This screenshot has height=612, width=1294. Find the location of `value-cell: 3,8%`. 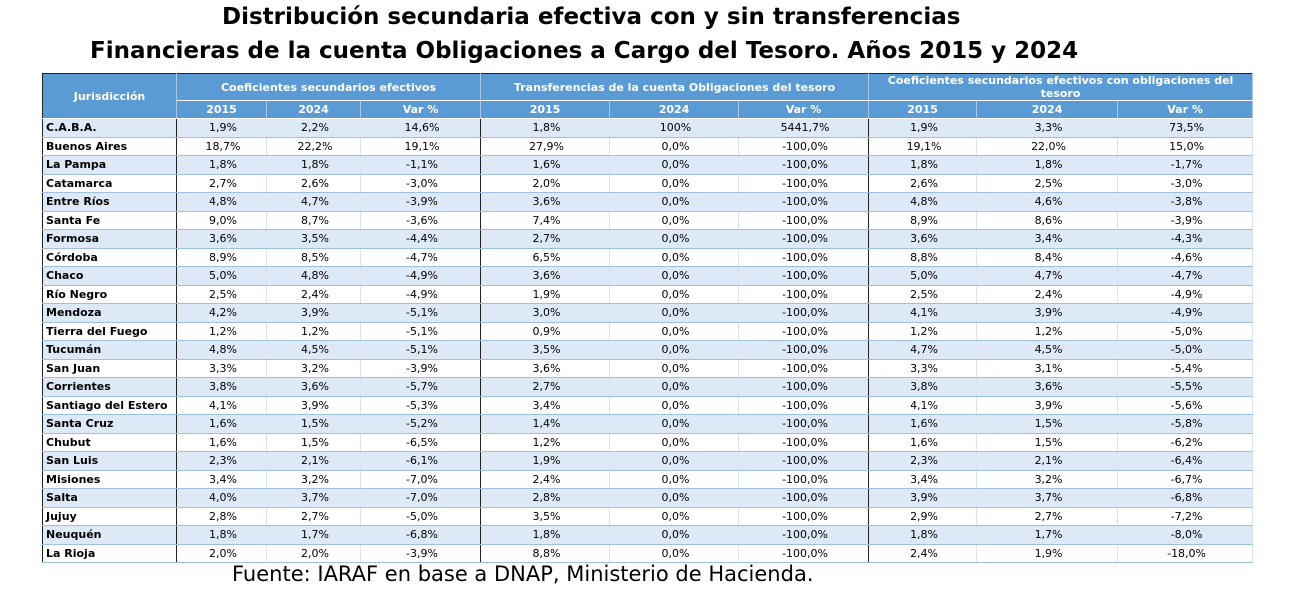

value-cell: 3,8% is located at coordinates (923, 387).